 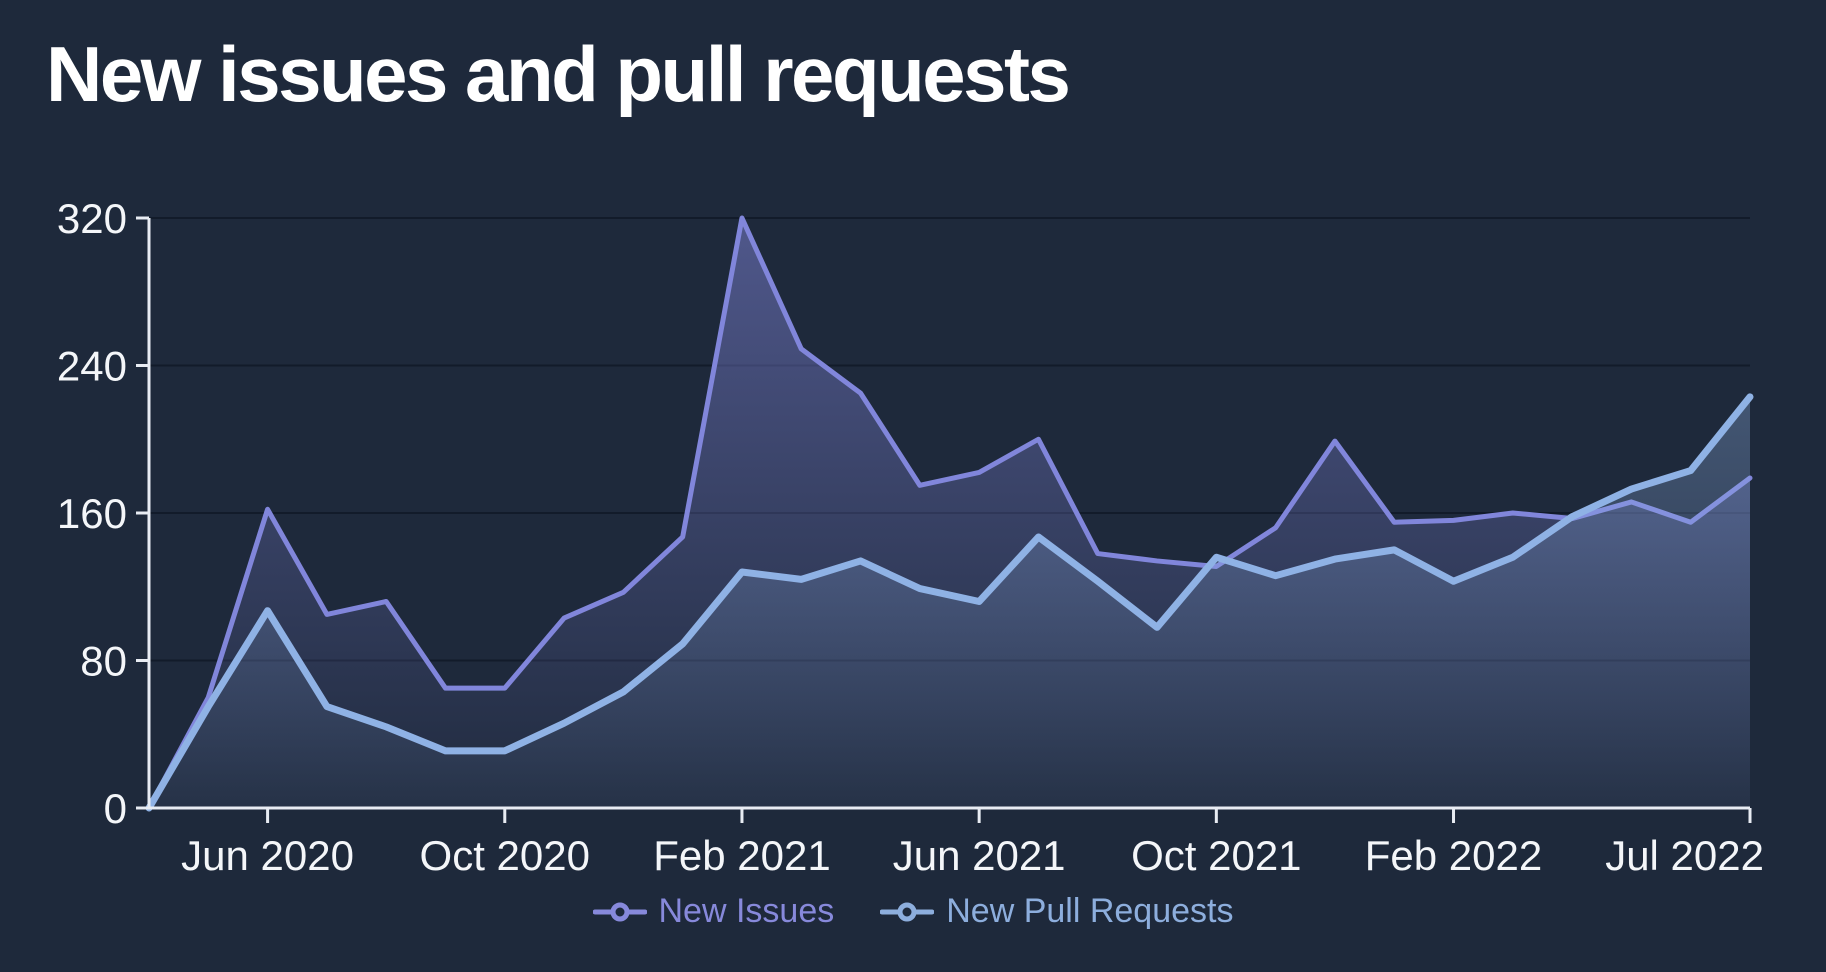 I want to click on y-tick-label: 320, so click(x=92, y=218).